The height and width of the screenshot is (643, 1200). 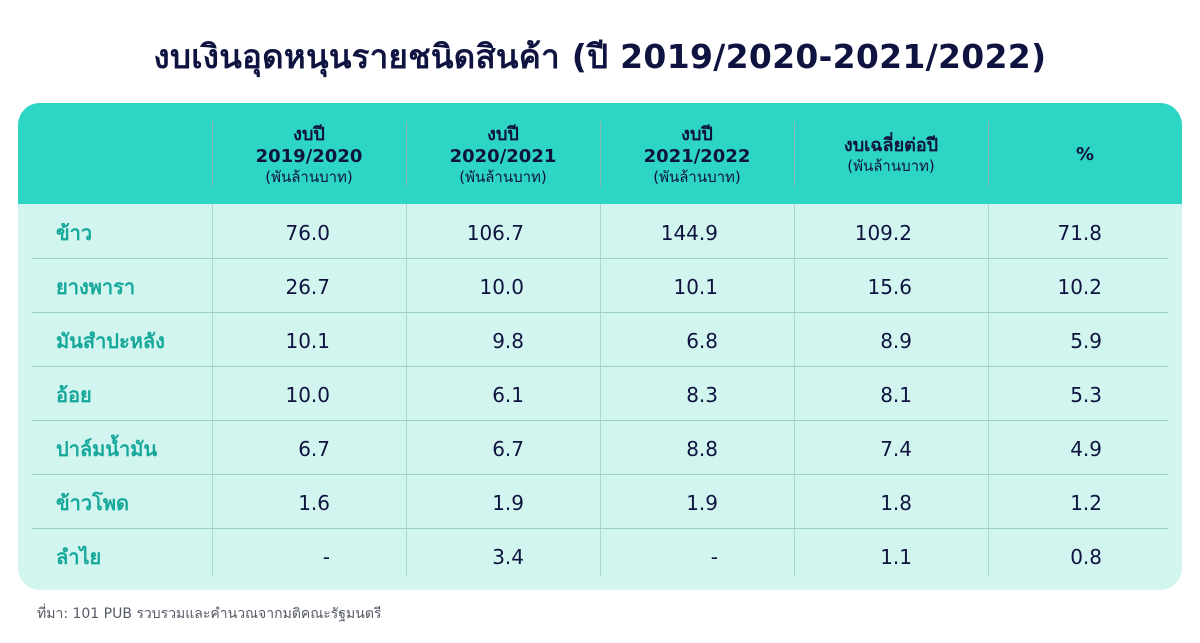 What do you see at coordinates (495, 232) in the screenshot?
I see `table-cell: 106.7` at bounding box center [495, 232].